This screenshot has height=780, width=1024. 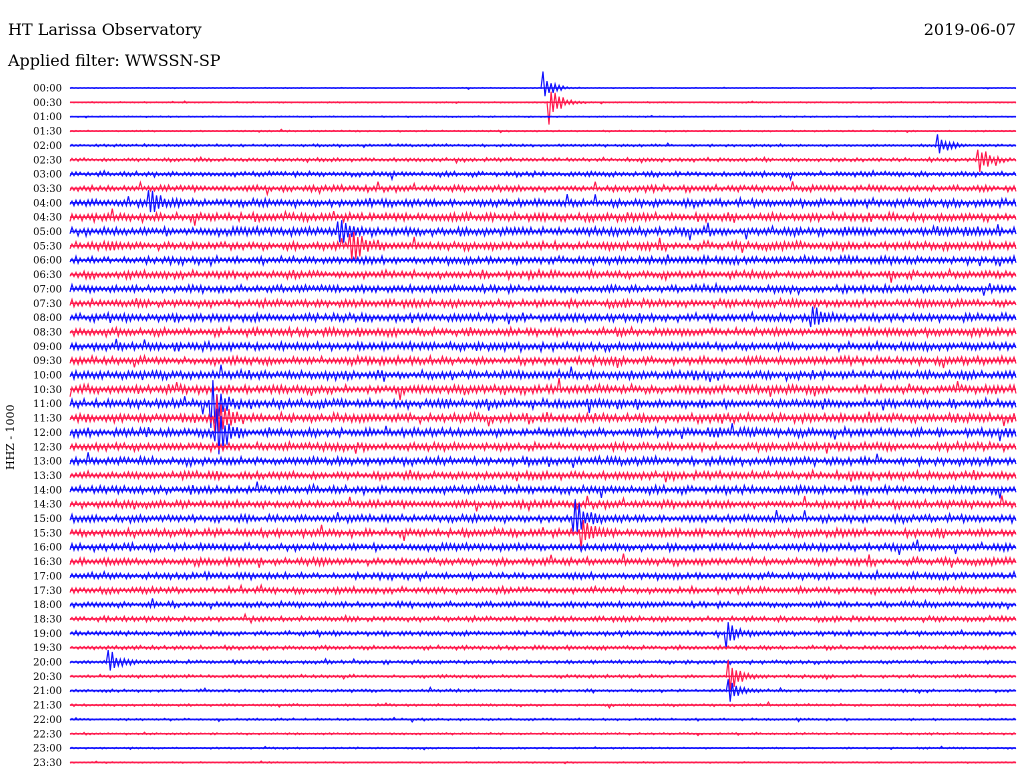 What do you see at coordinates (47, 203) in the screenshot?
I see `row-time-label: 04:00` at bounding box center [47, 203].